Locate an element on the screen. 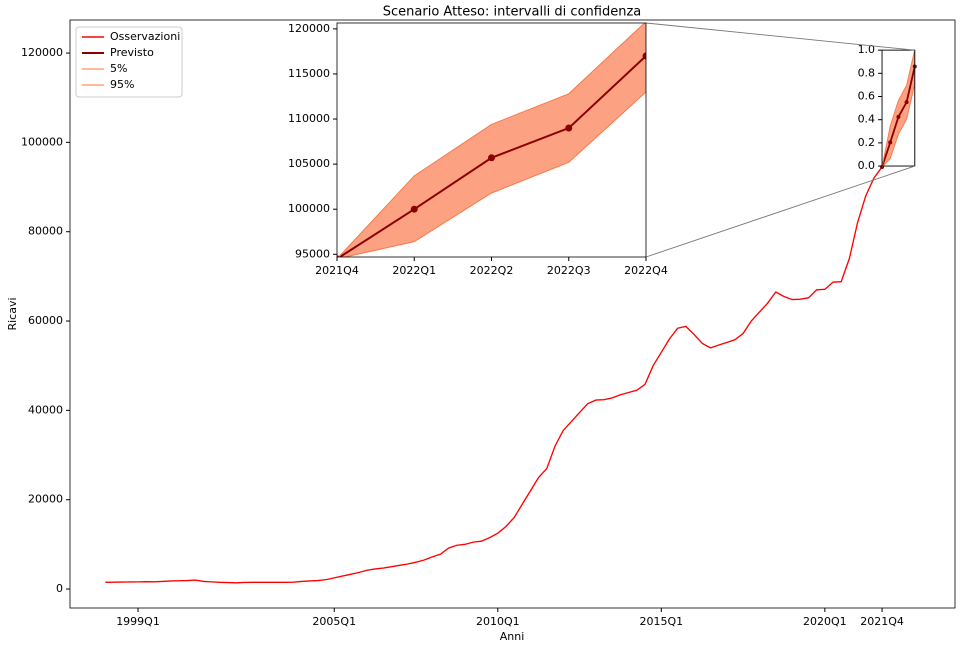 This screenshot has width=964, height=650. y-tick-label: 0 is located at coordinates (59, 588).